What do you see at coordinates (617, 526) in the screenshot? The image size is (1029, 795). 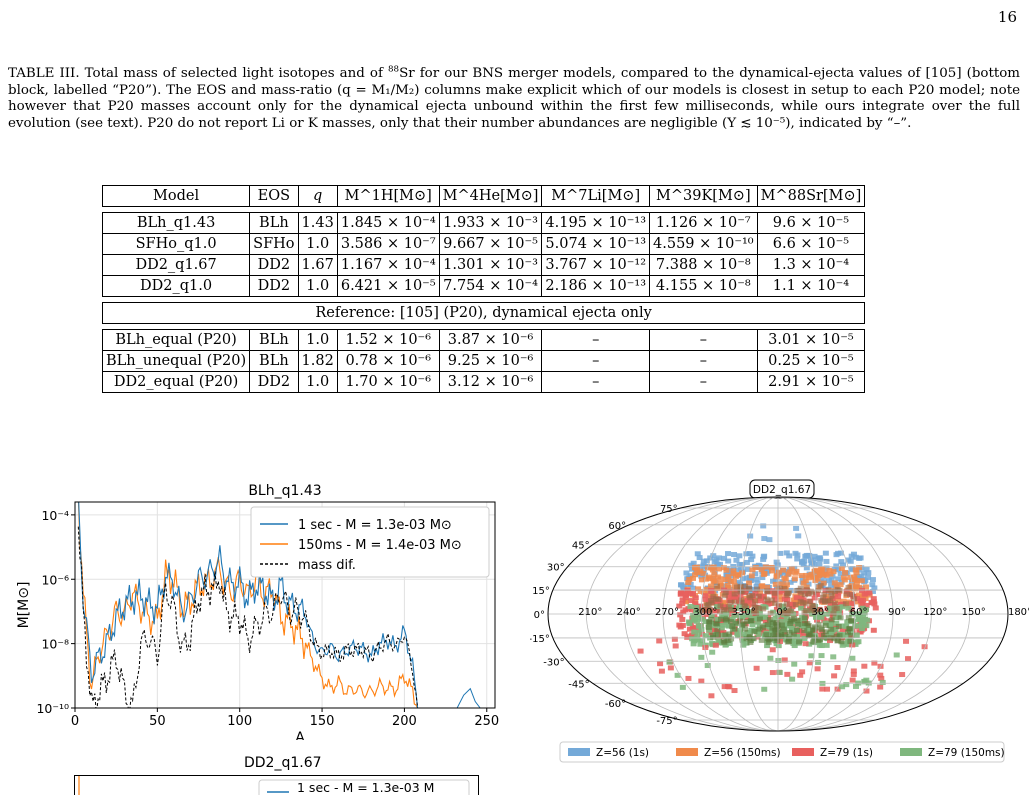 I see `lat-label: 60°` at bounding box center [617, 526].